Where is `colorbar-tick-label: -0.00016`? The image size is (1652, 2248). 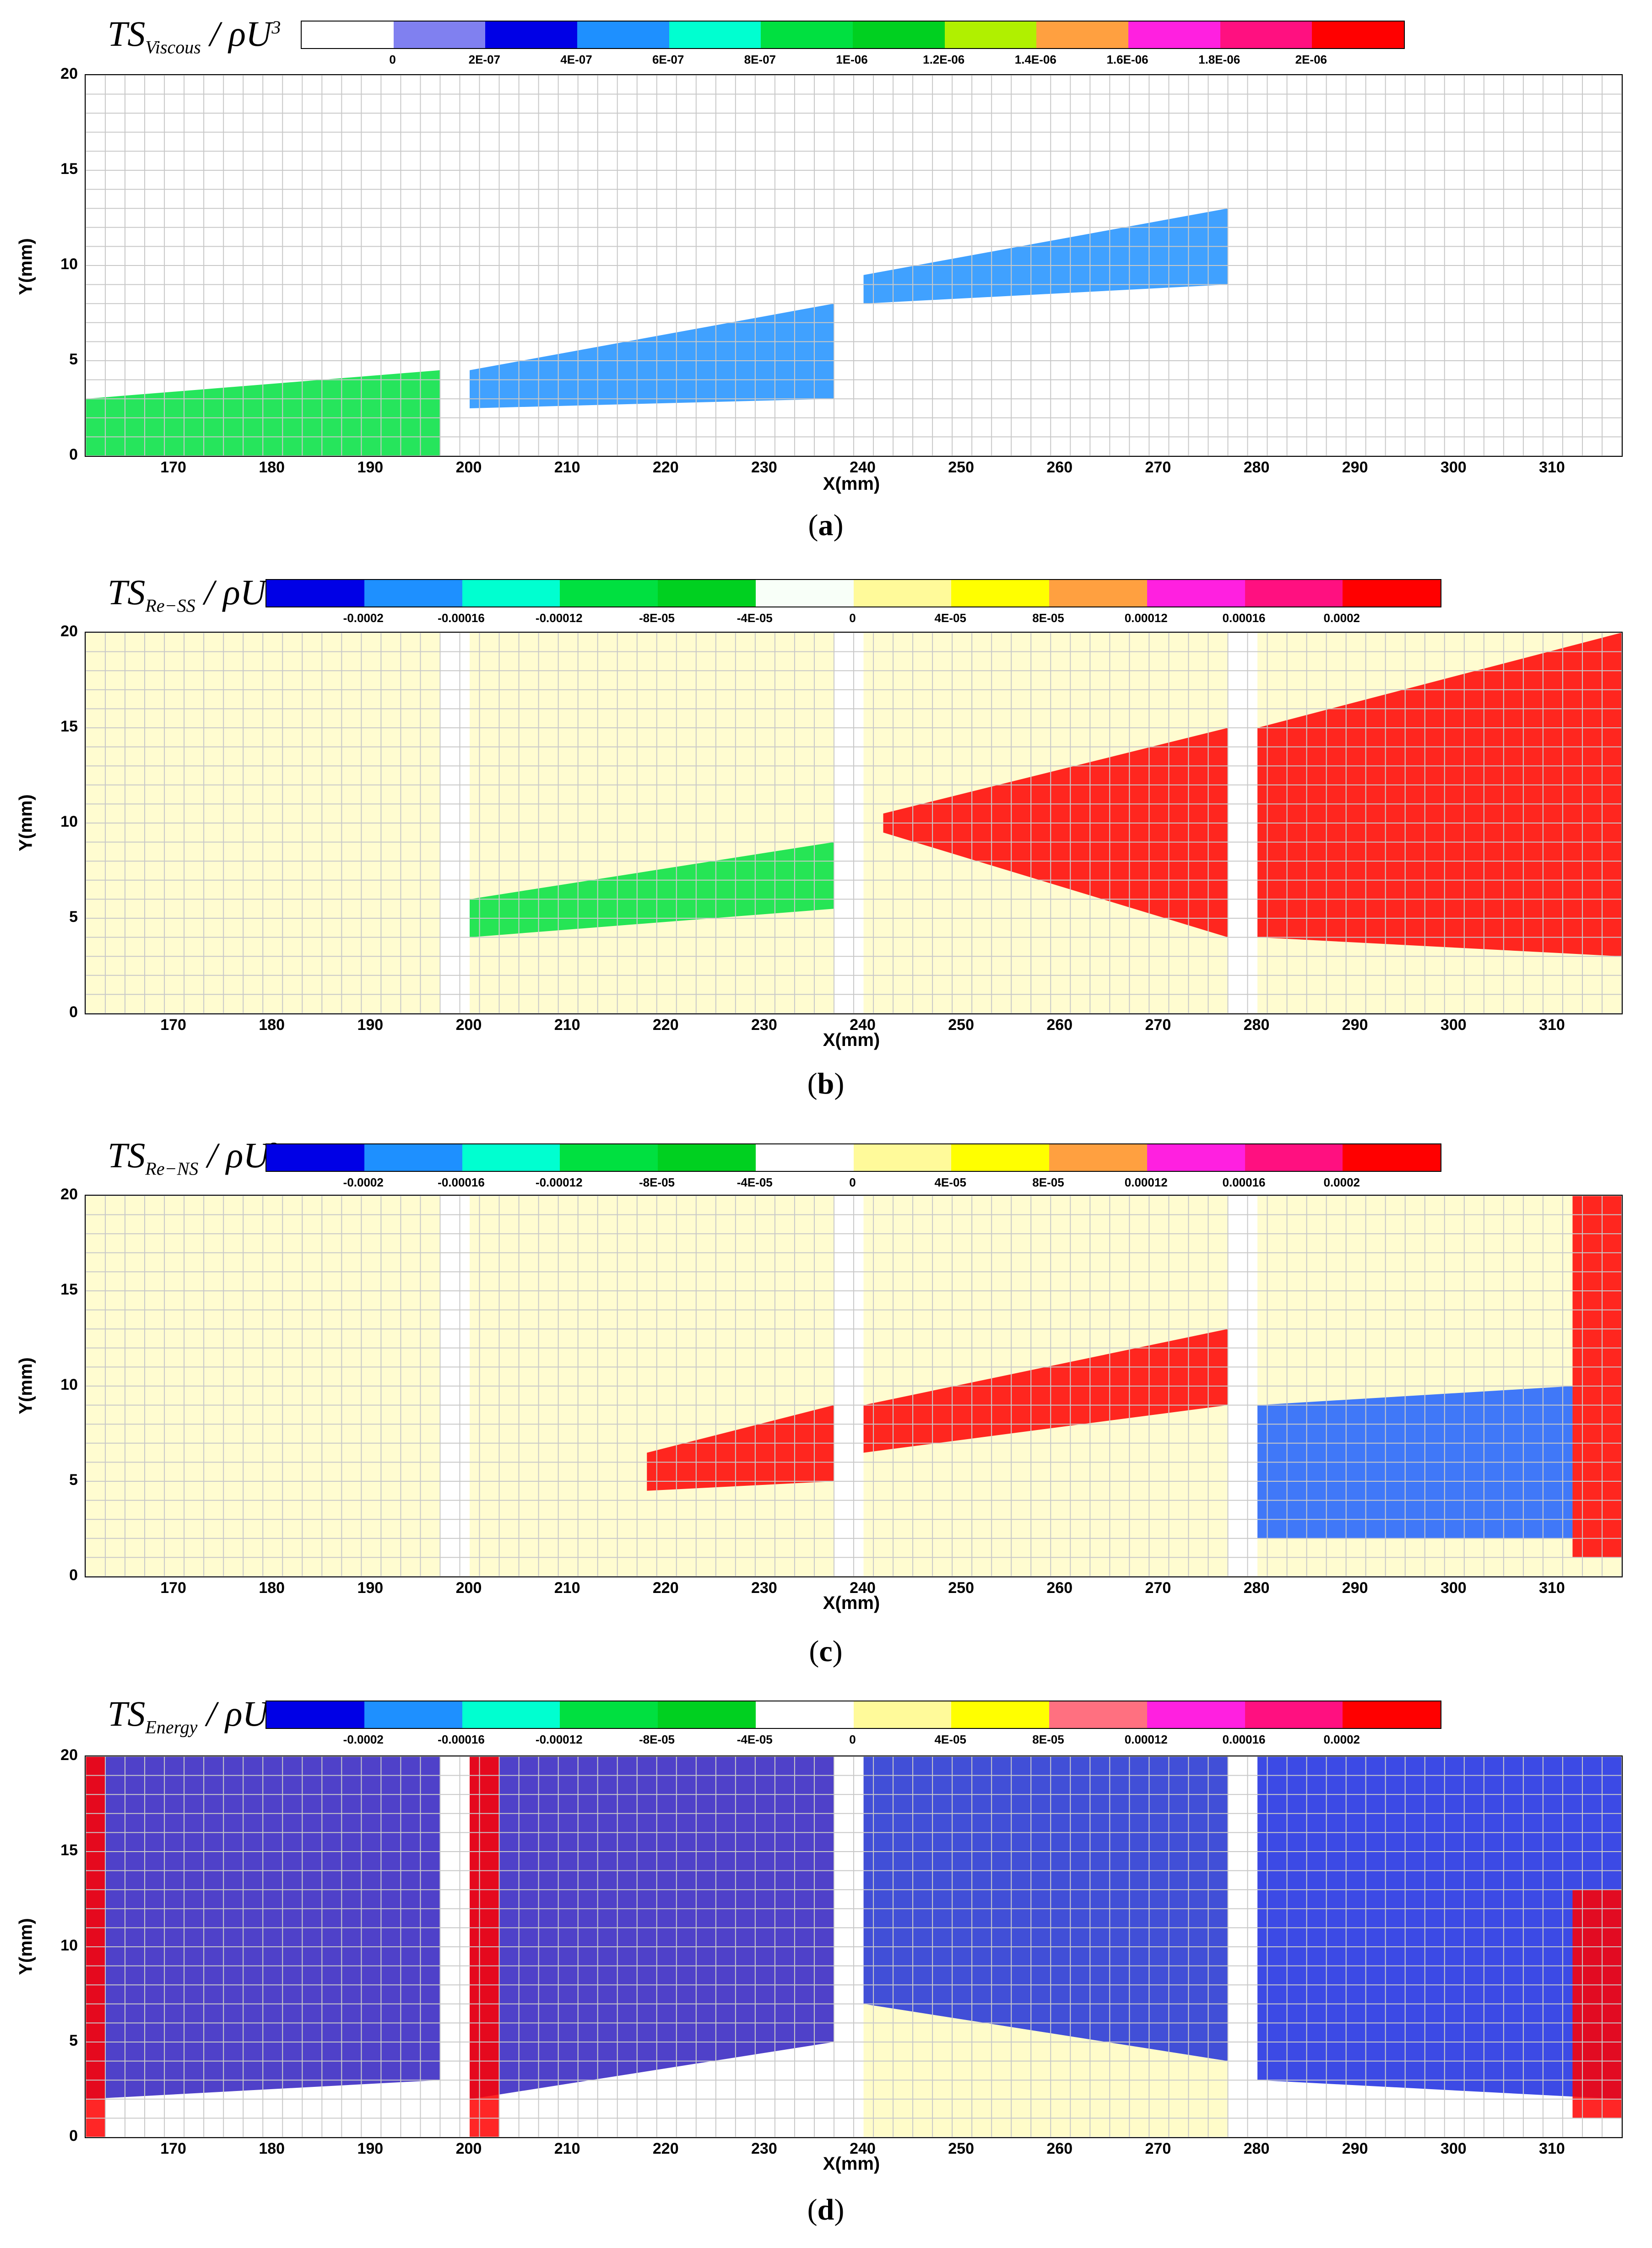 colorbar-tick-label: -0.00016 is located at coordinates (461, 1739).